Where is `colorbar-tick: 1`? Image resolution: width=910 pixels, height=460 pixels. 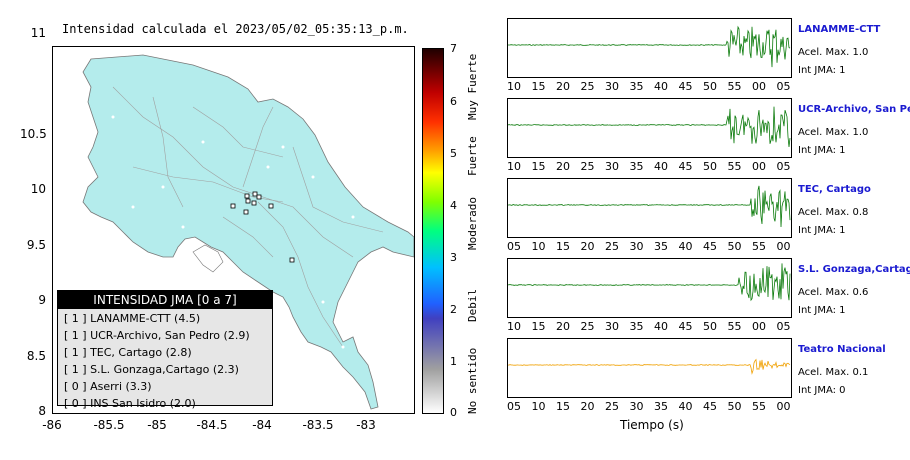
colorbar-tick: 1 is located at coordinates (453, 361).